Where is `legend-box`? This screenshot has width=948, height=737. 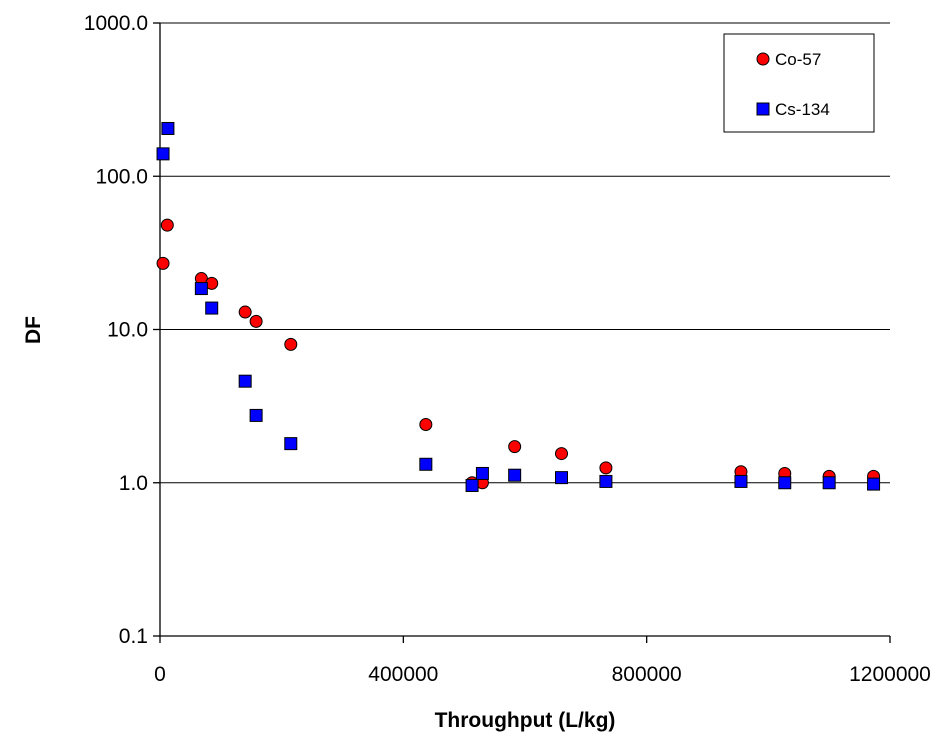
legend-box is located at coordinates (799, 83).